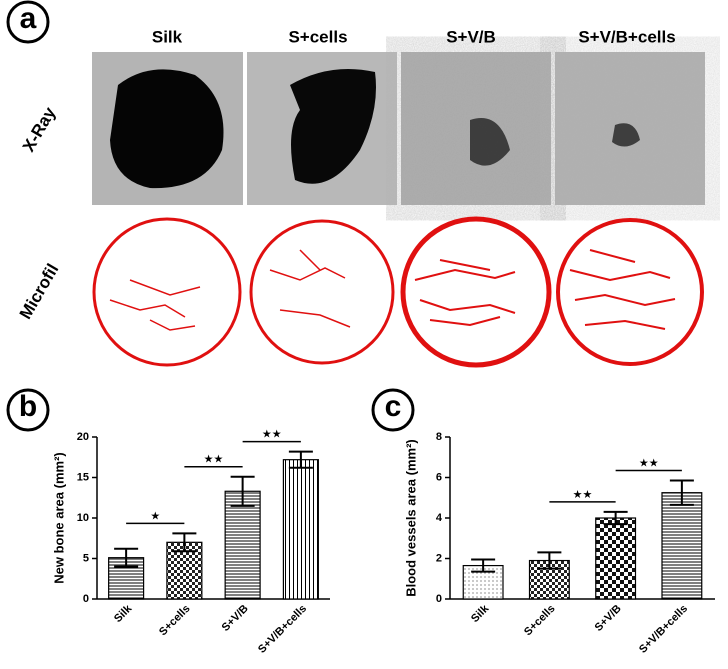  I want to click on column-header: S+cells, so click(317, 36).